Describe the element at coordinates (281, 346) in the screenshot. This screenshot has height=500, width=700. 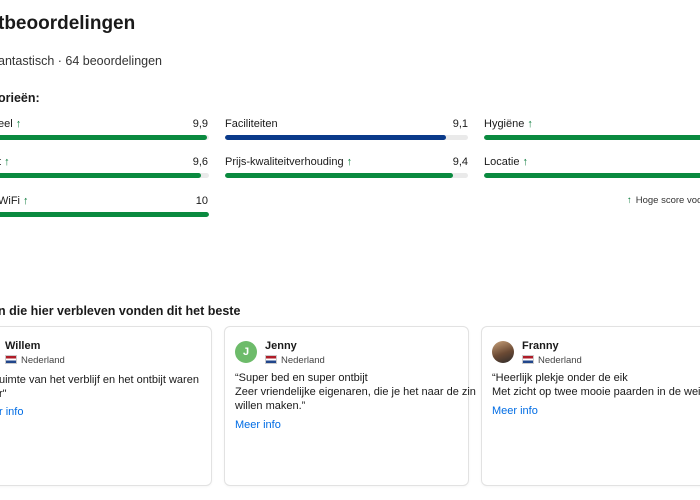
I see `guest-name: Jenny` at that location.